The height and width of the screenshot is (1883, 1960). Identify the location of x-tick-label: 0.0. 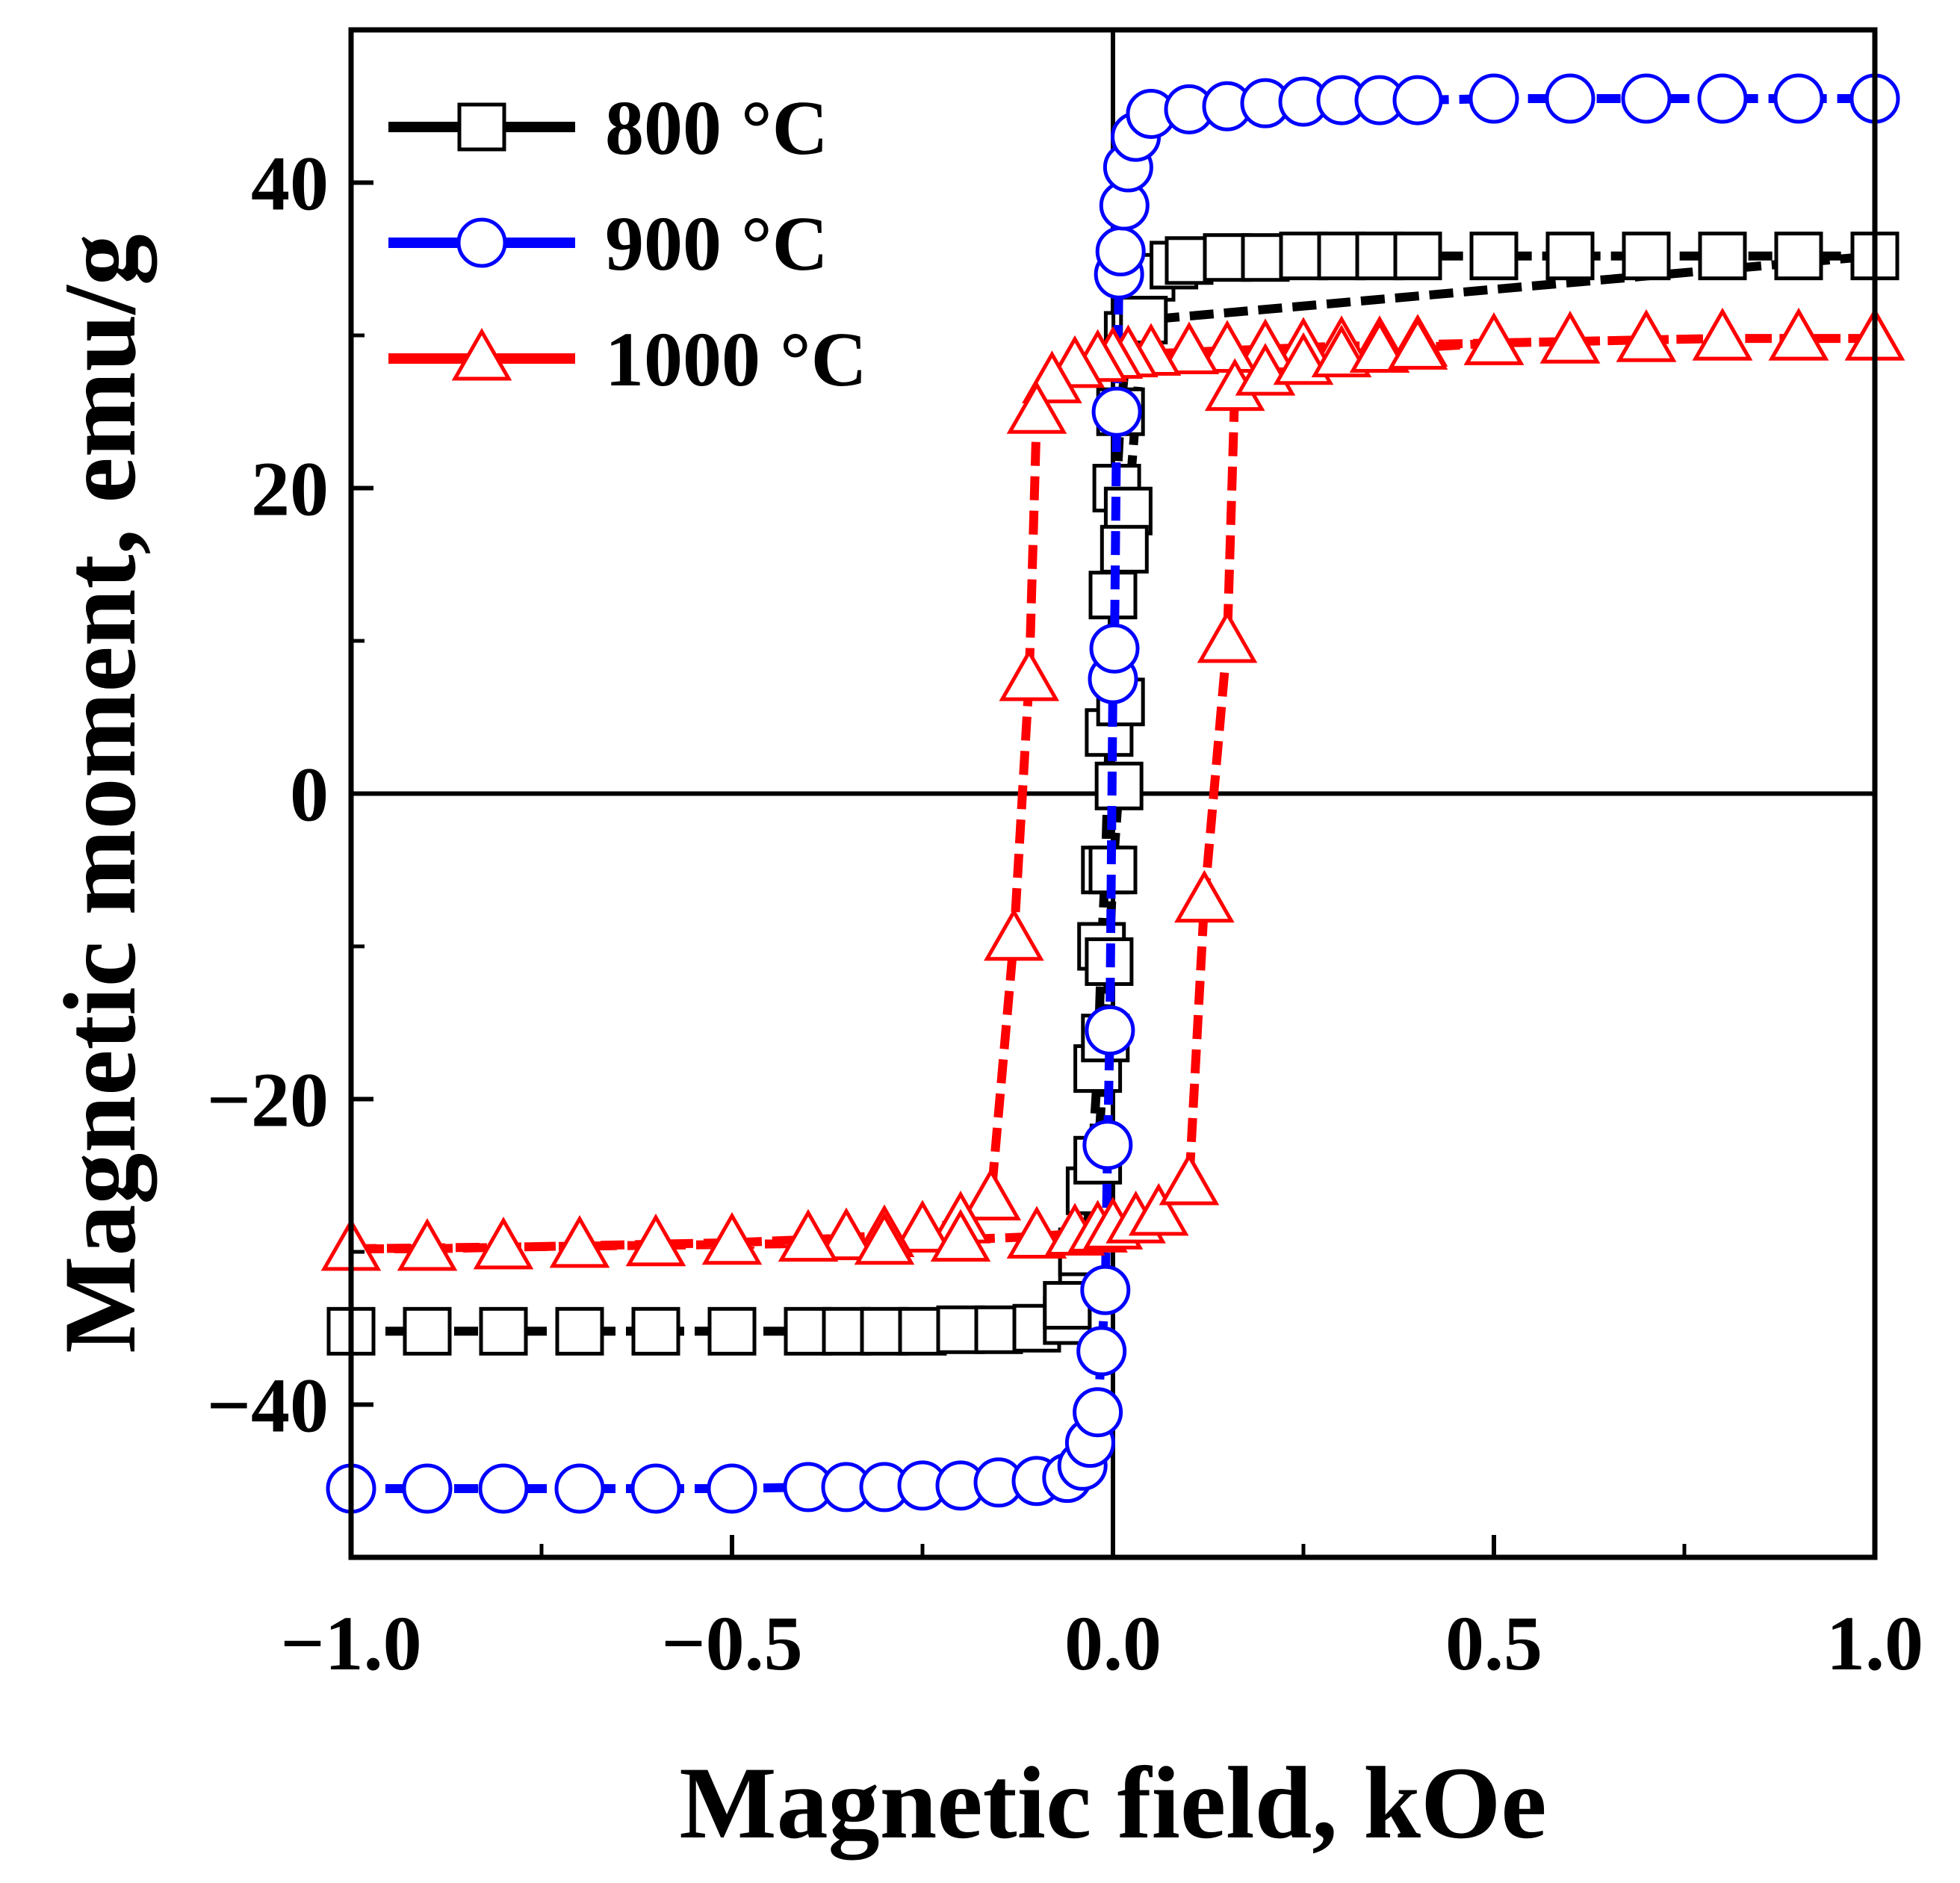
(1113, 1644).